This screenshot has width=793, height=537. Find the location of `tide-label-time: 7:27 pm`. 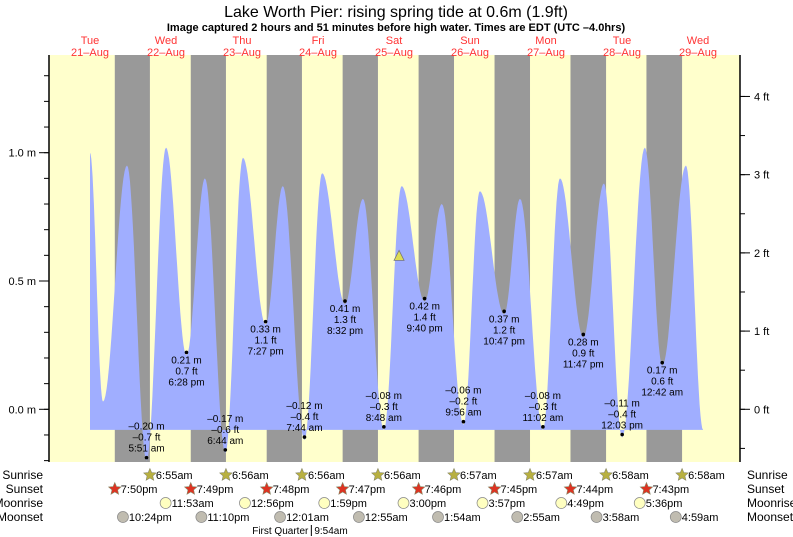

tide-label-time: 7:27 pm is located at coordinates (266, 352).